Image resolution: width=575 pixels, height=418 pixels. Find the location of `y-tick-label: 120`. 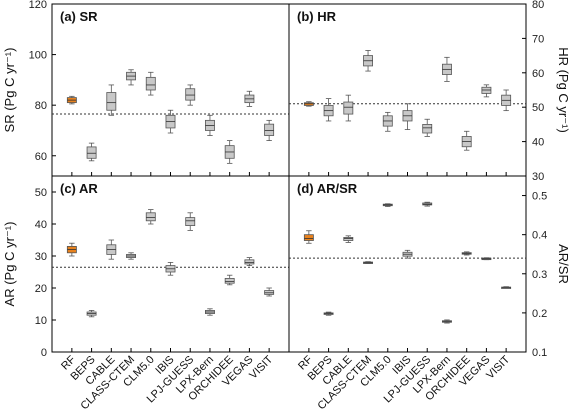

y-tick-label: 120 is located at coordinates (38, 5).